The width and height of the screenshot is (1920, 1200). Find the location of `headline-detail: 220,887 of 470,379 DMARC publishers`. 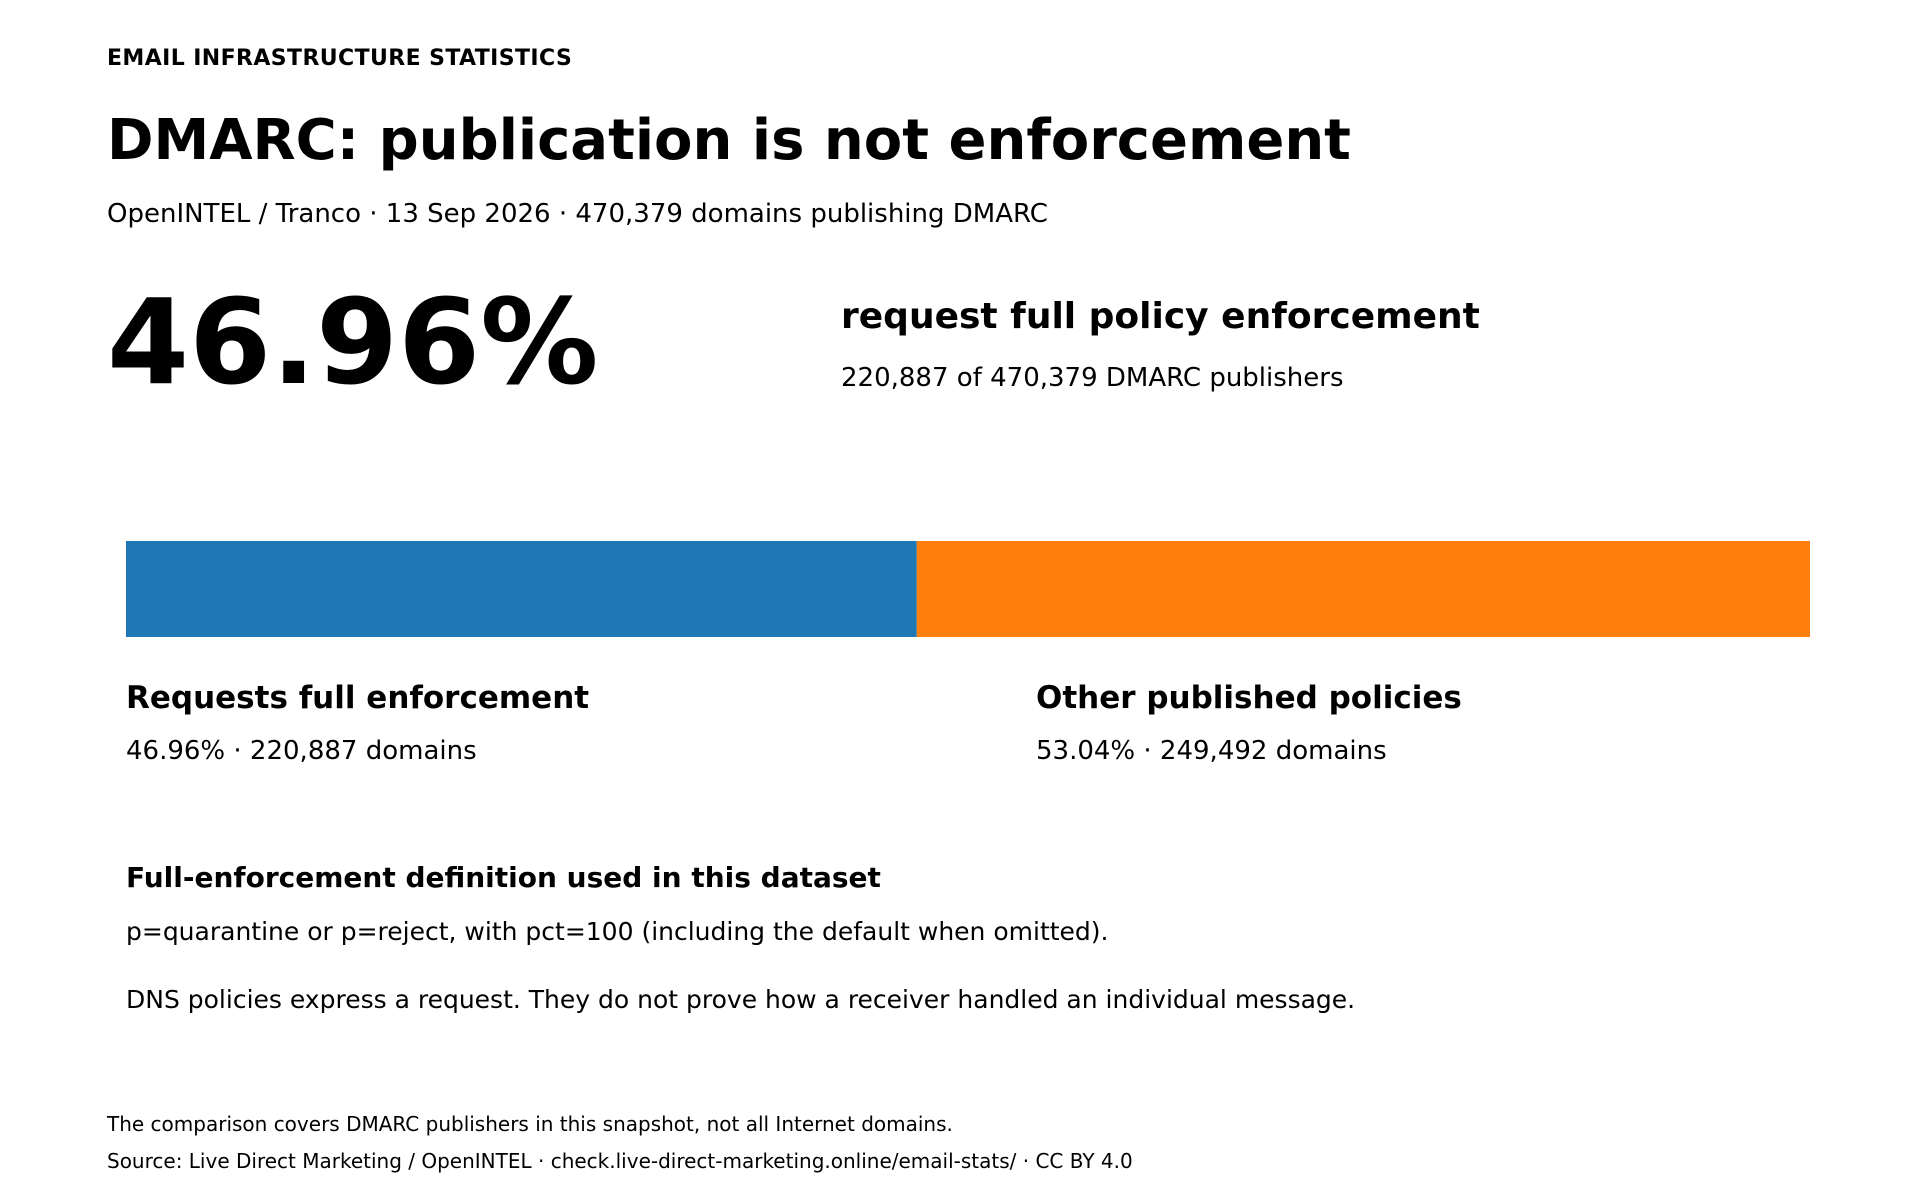

headline-detail: 220,887 of 470,379 DMARC publishers is located at coordinates (1092, 378).